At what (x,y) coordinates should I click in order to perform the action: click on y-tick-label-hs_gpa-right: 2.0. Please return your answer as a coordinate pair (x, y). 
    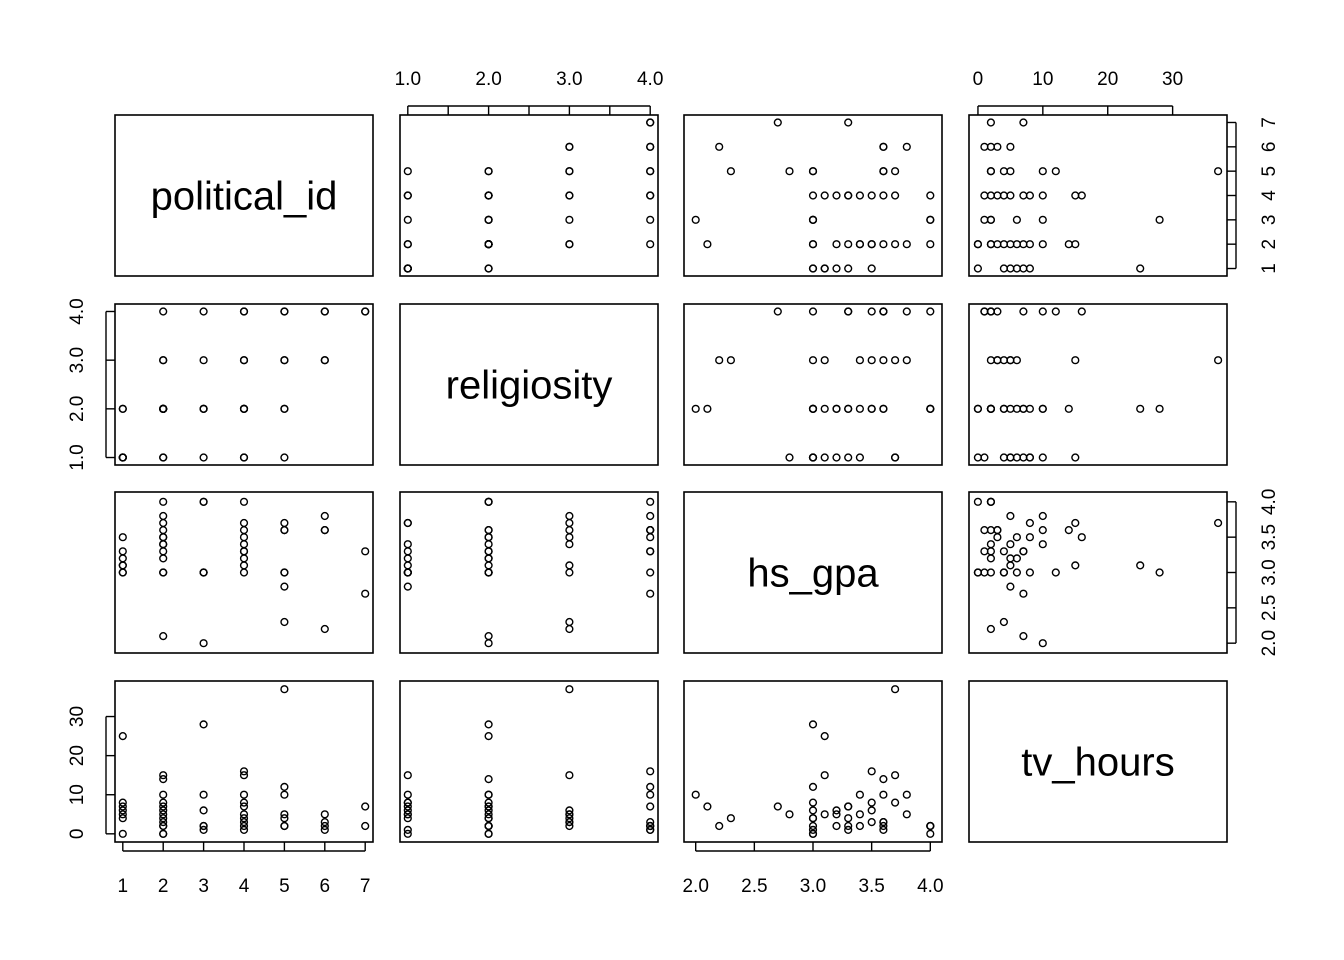
    Looking at the image, I should click on (1269, 643).